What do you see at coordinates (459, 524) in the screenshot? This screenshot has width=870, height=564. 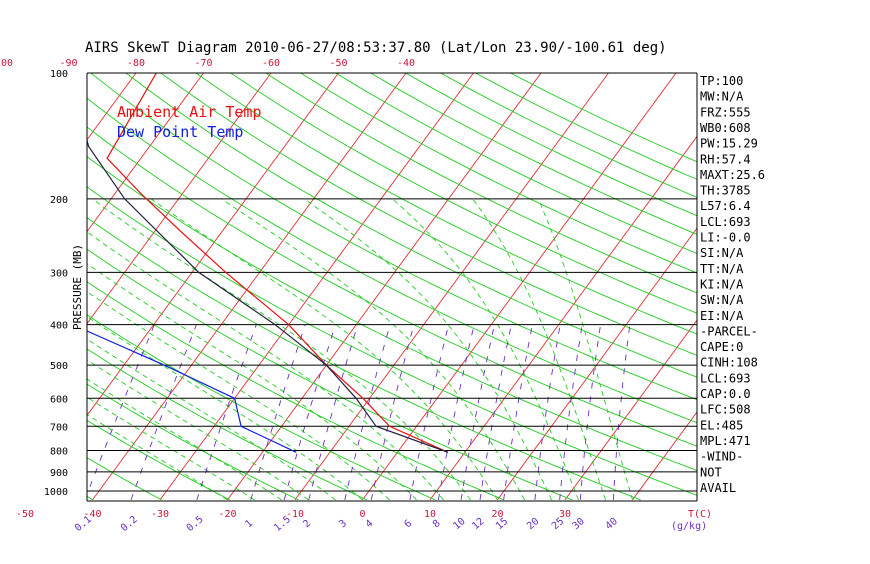 I see `mixing-ratio-tick-label: 10` at bounding box center [459, 524].